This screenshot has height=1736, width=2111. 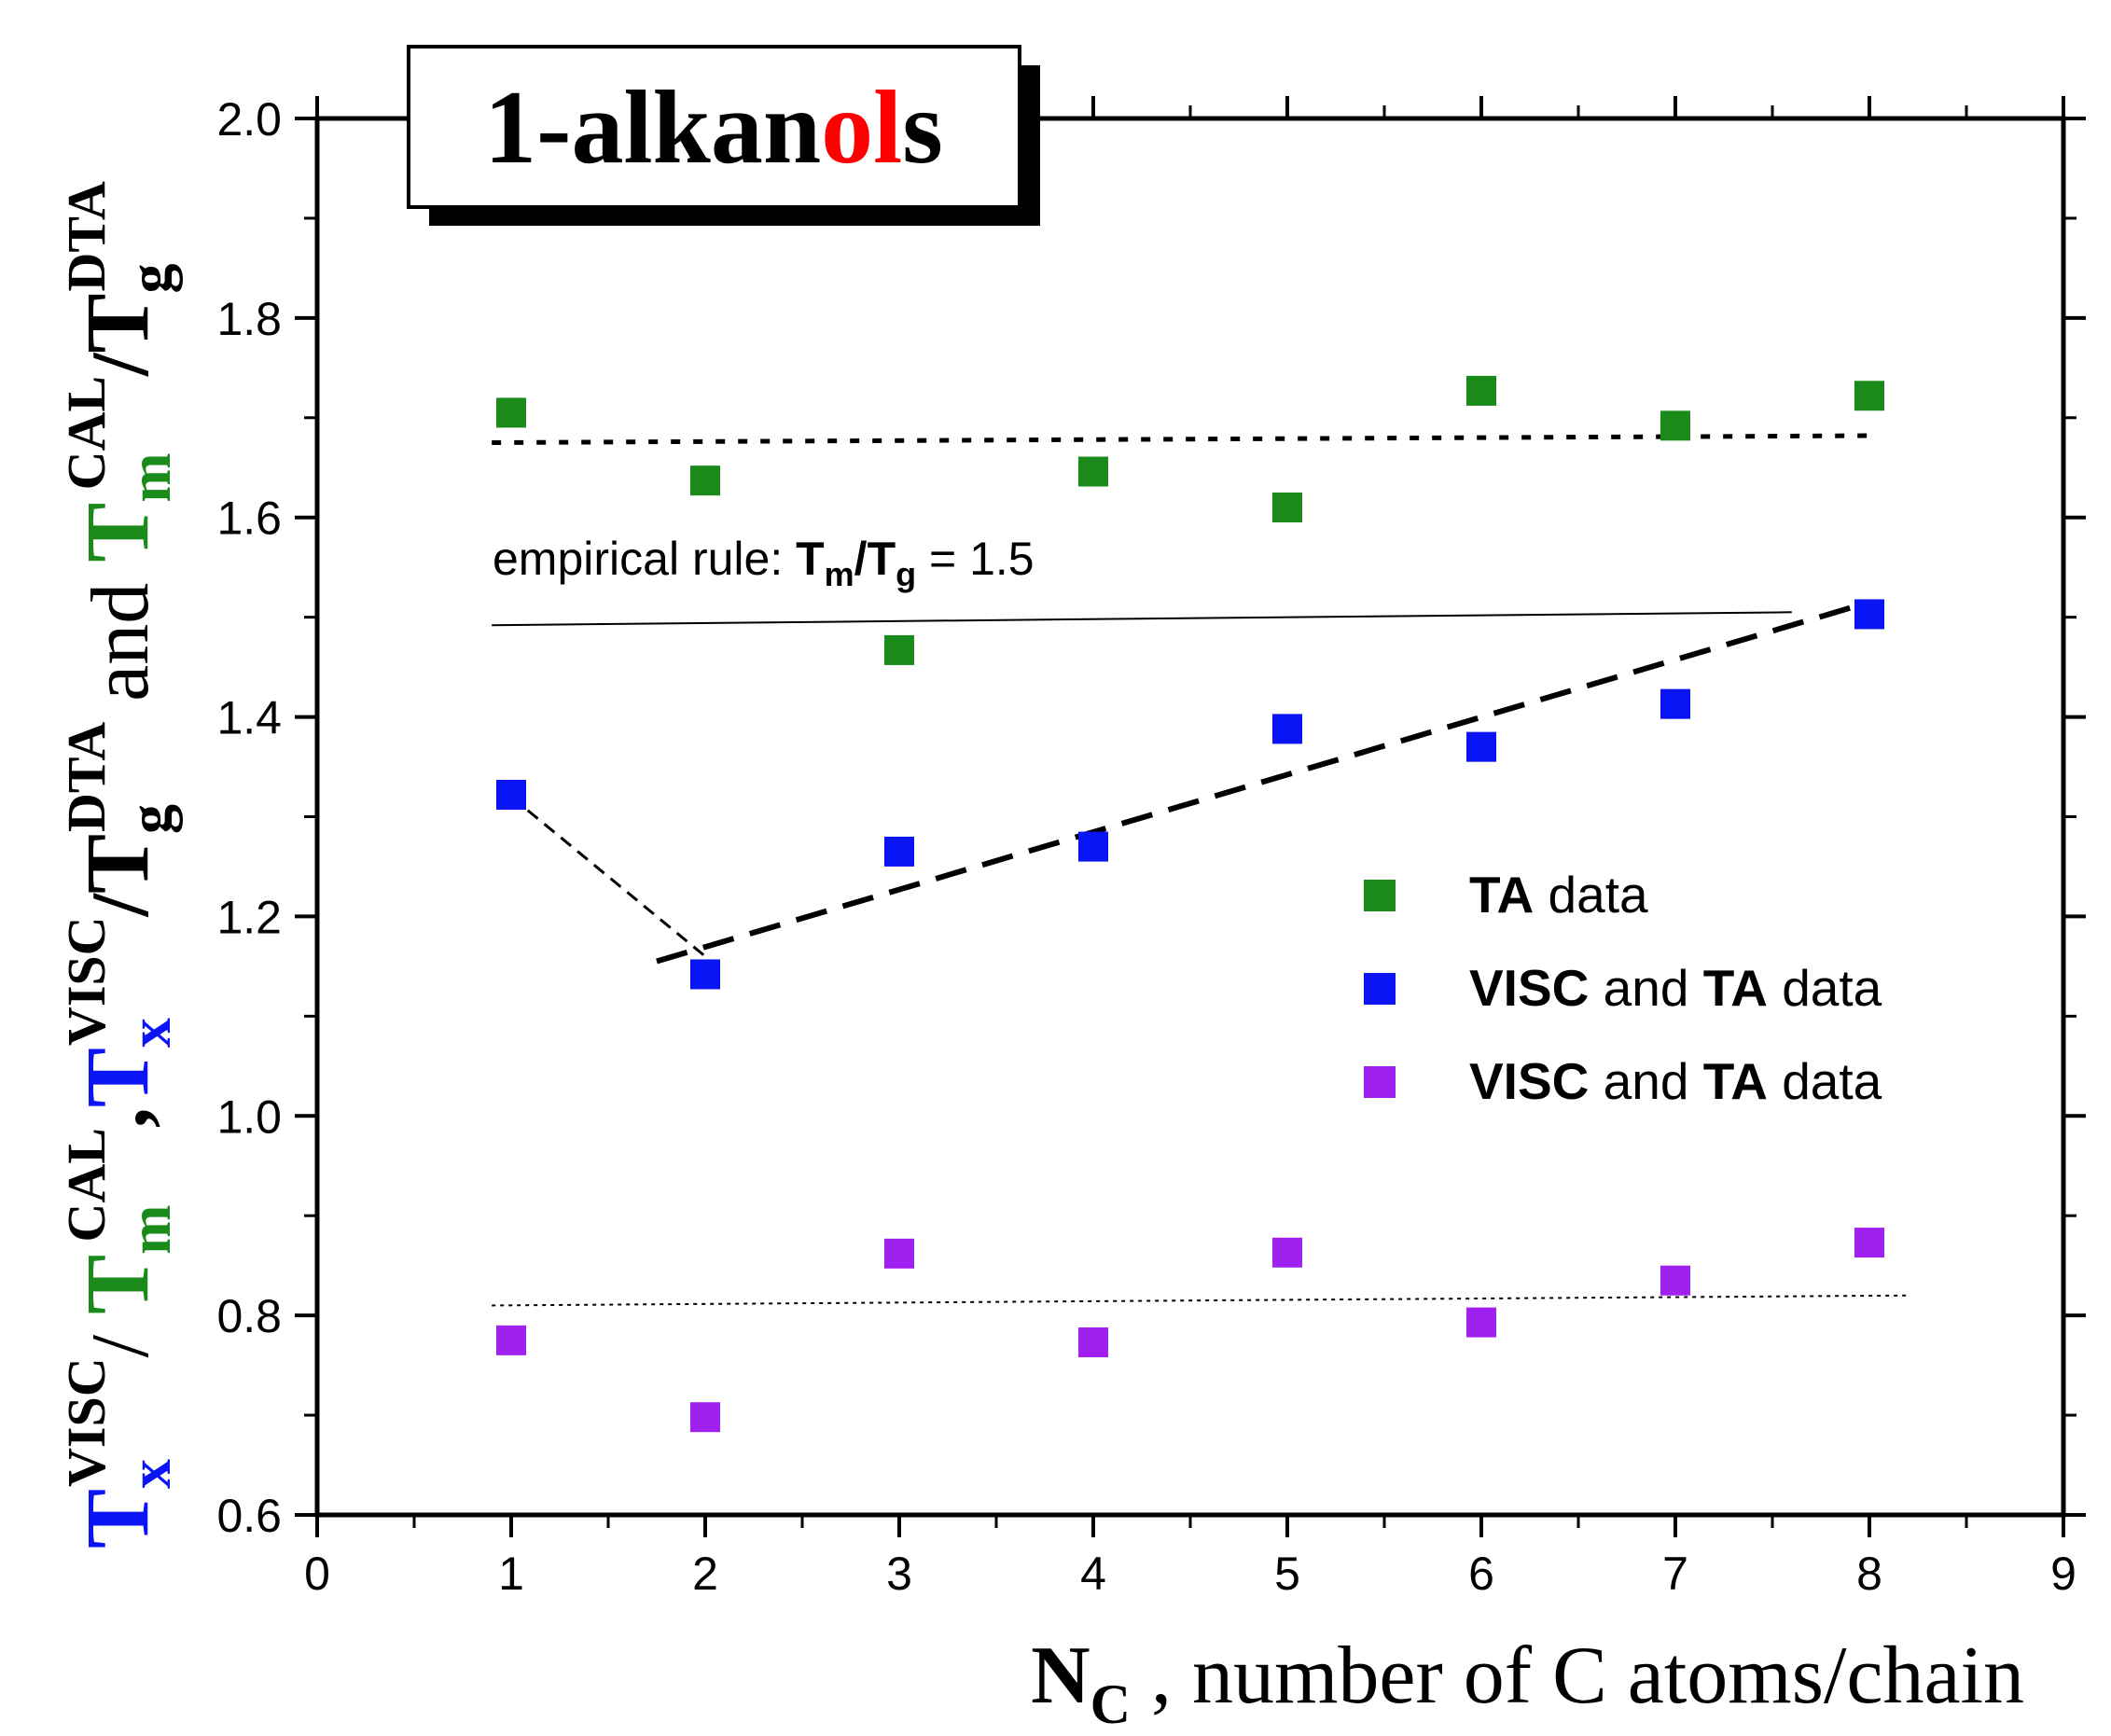 What do you see at coordinates (249, 817) in the screenshot?
I see `y-tick-labels: 0.6 0.8 1.0 1.2 1.4 1.6 1.8 2.0` at bounding box center [249, 817].